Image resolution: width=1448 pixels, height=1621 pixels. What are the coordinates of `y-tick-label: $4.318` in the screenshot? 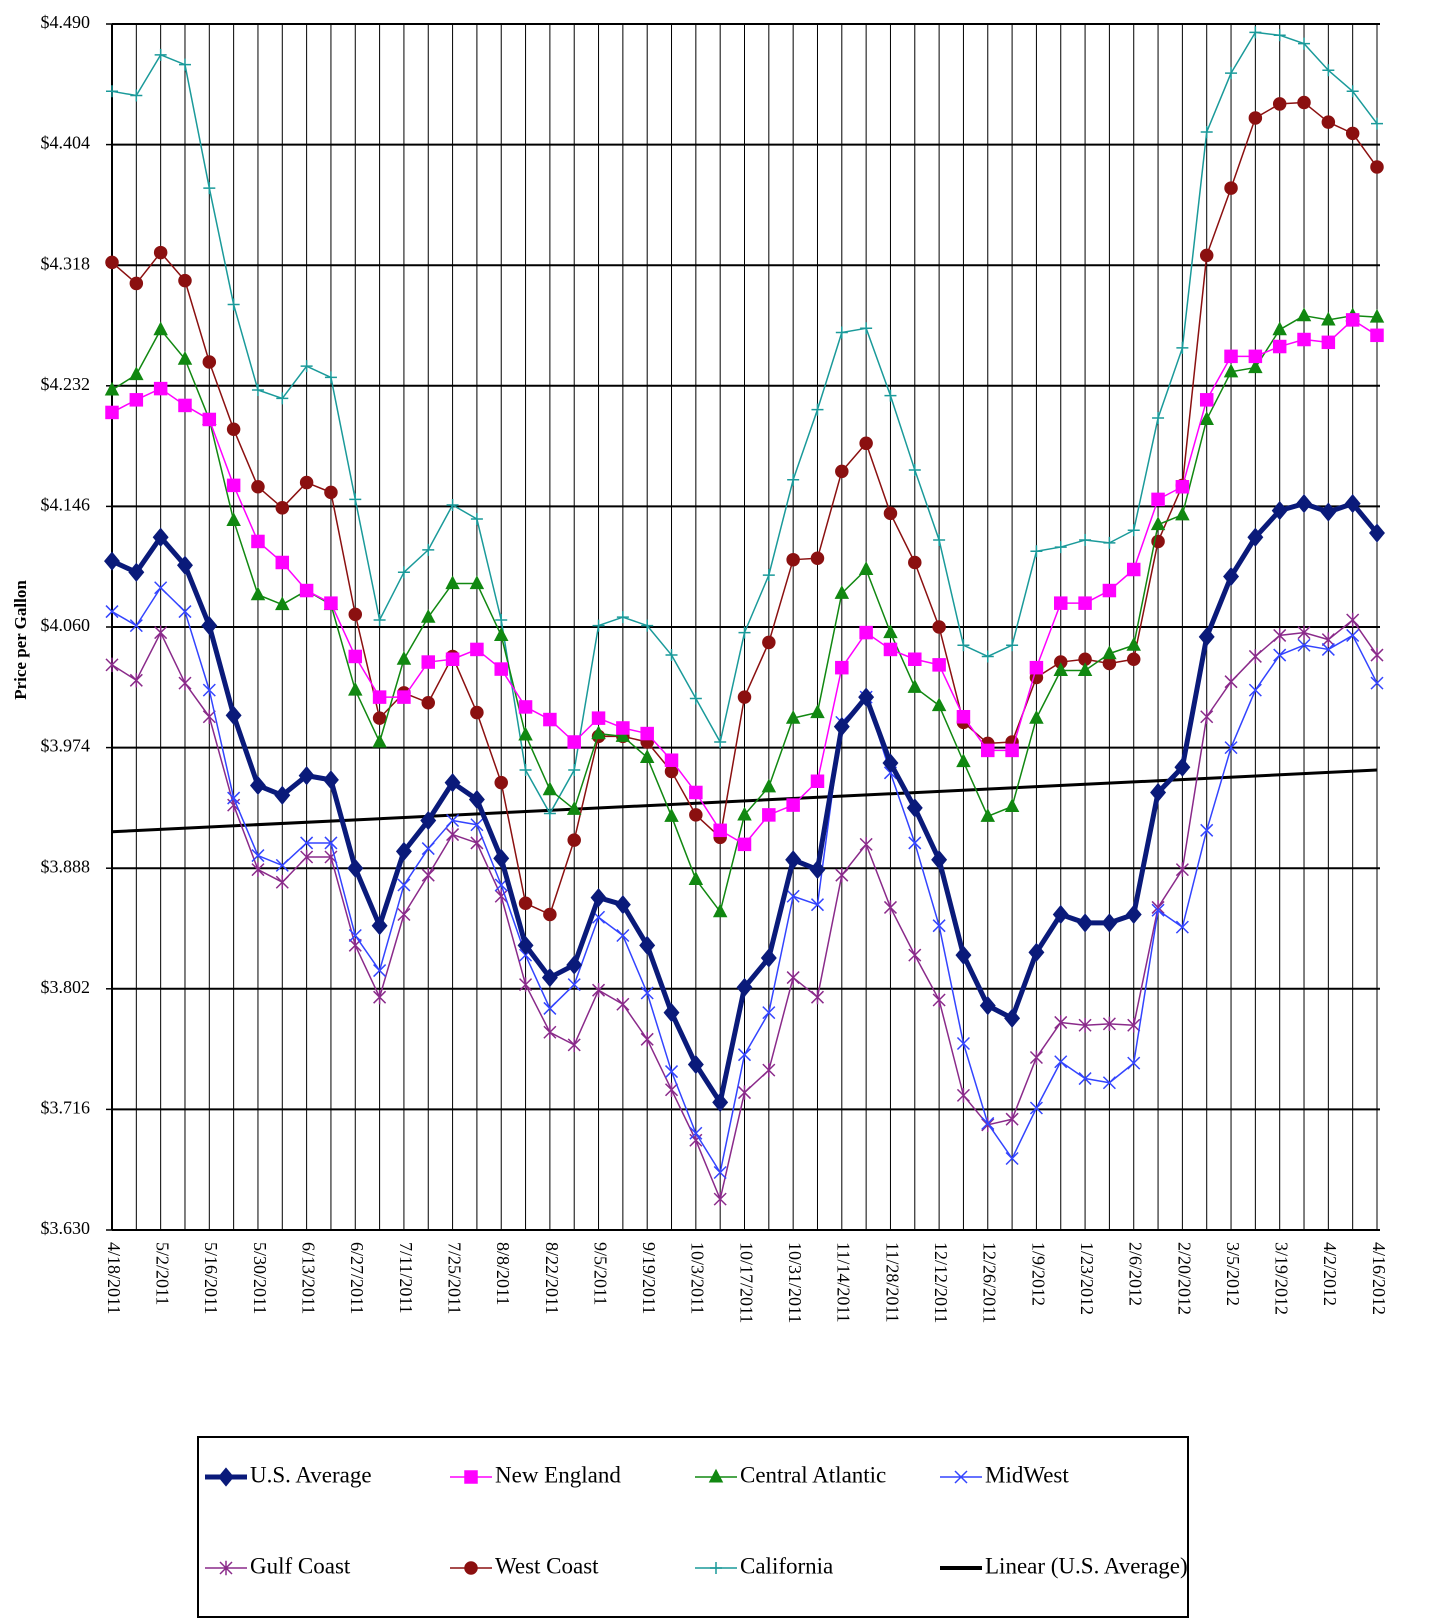 It's located at (66, 263).